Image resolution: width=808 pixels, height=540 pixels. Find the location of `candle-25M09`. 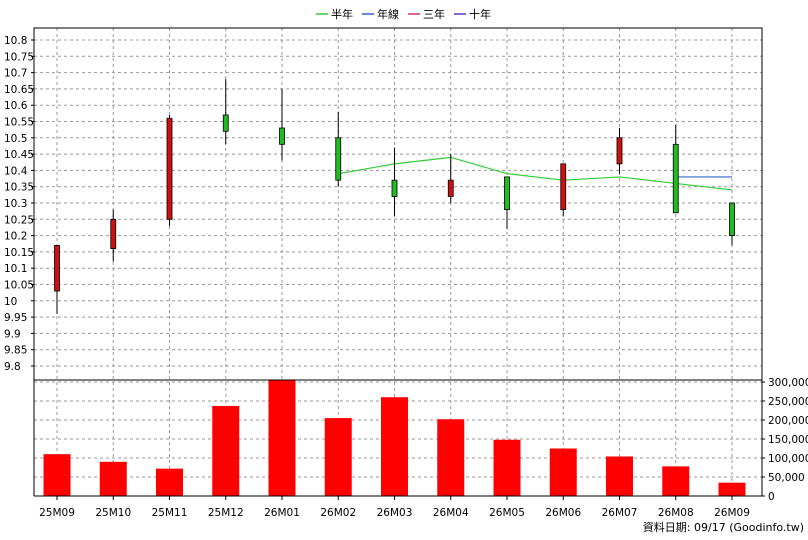

candle-25M09 is located at coordinates (57, 279).